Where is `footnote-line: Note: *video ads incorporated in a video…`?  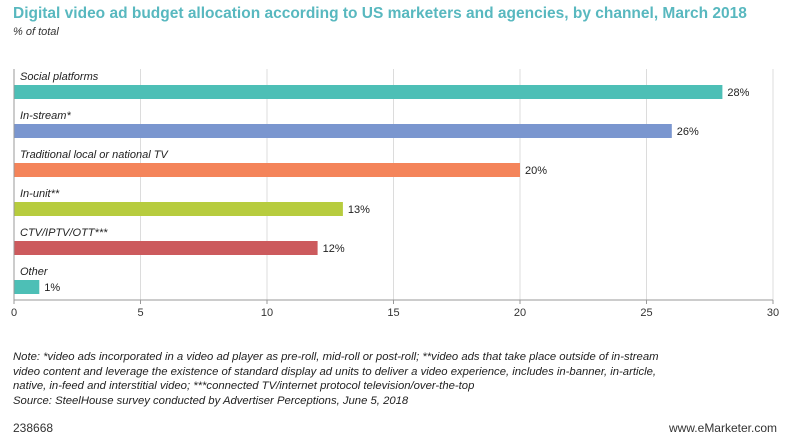 footnote-line: Note: *video ads incorporated in a video… is located at coordinates (336, 357).